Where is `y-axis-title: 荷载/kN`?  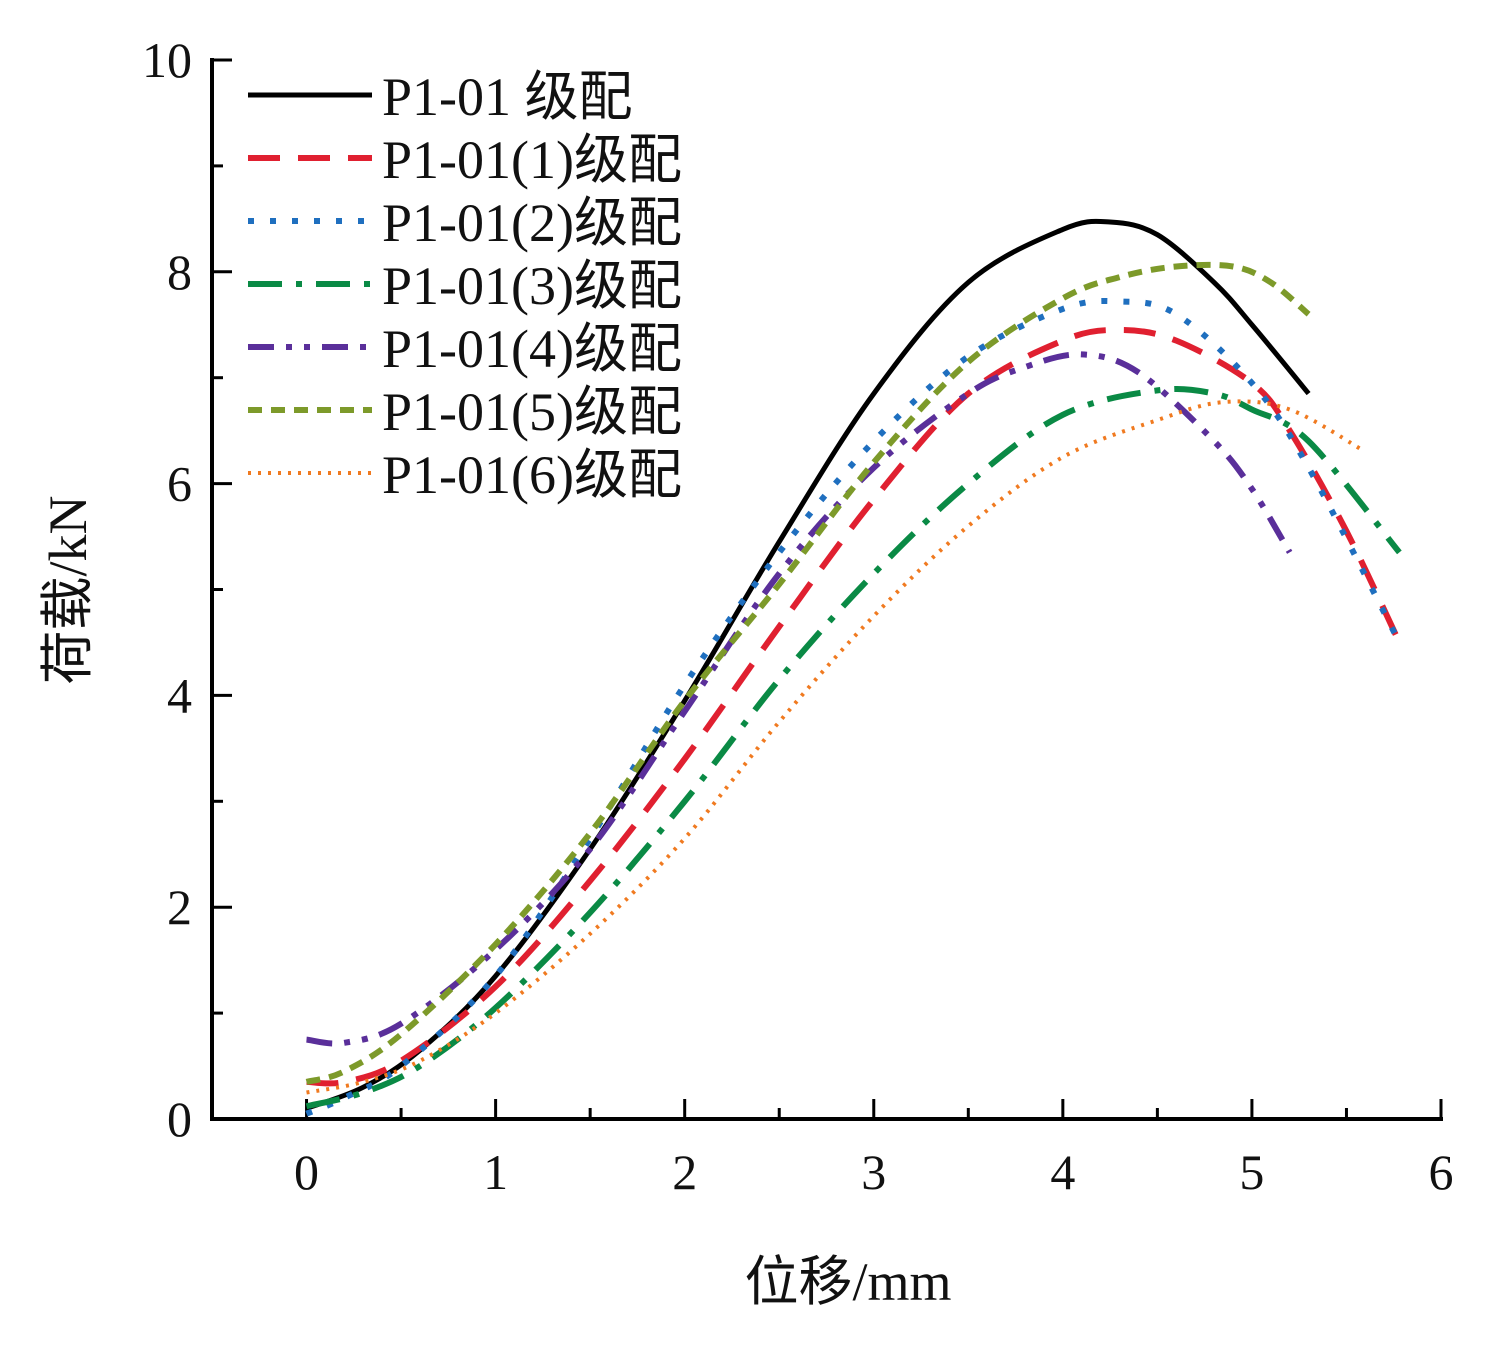
y-axis-title: 荷载/kN is located at coordinates (68, 590).